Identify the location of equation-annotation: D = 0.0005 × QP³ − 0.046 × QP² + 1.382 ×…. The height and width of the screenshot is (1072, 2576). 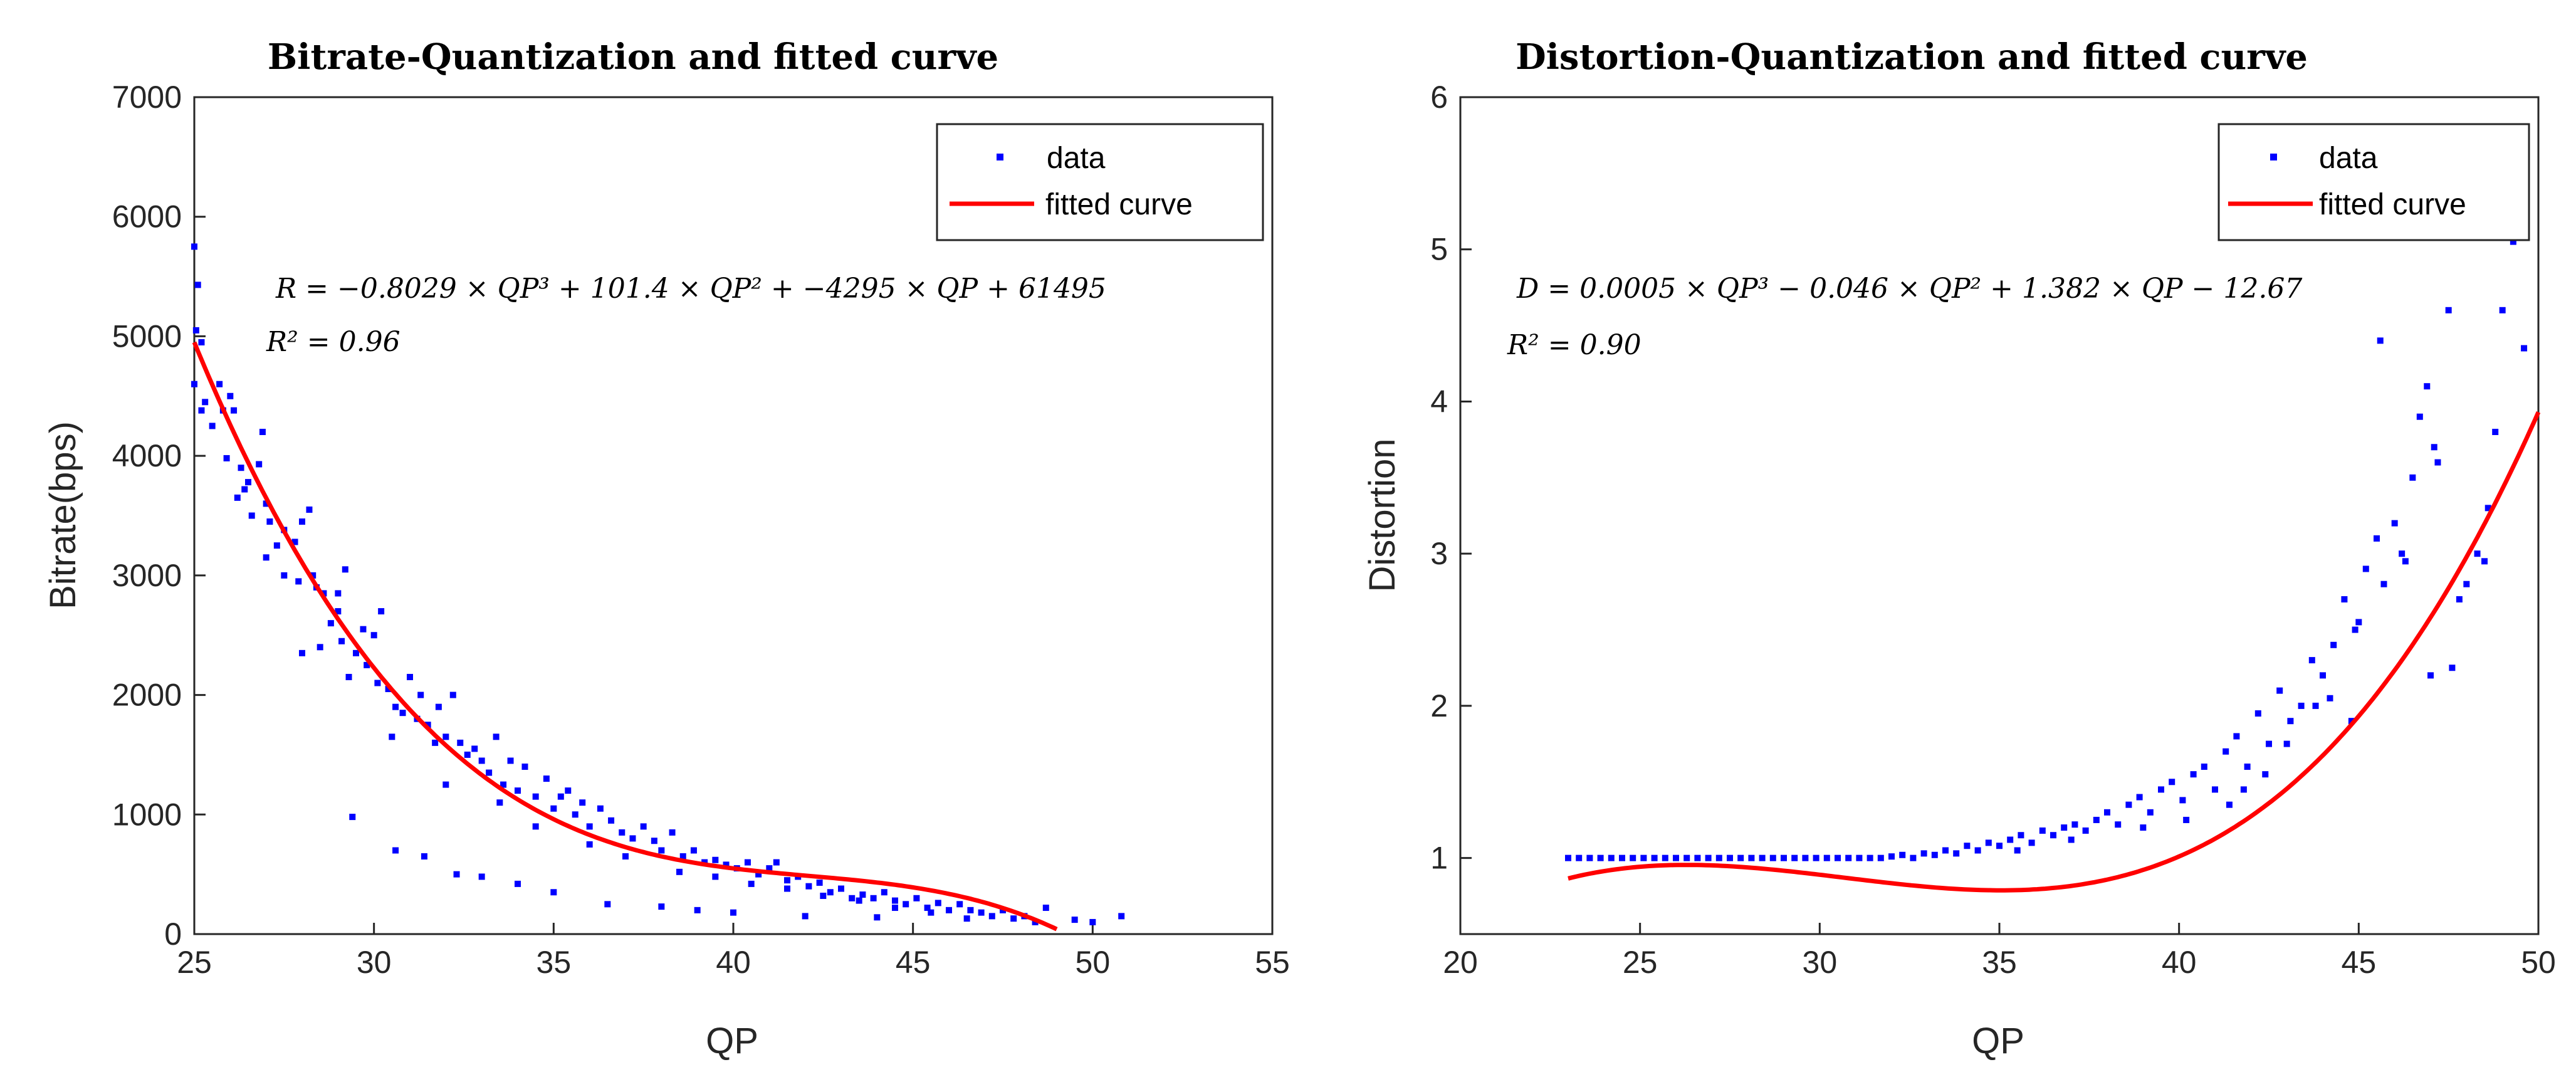
(1909, 289).